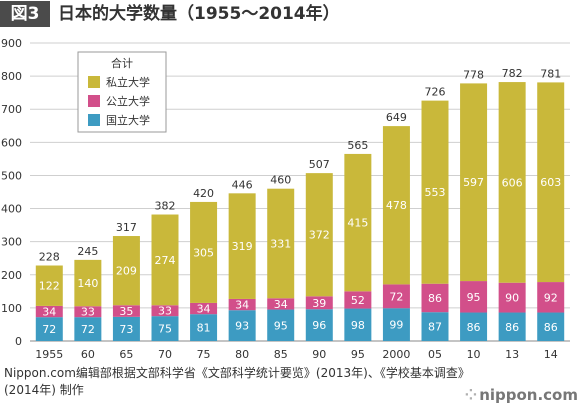 The width and height of the screenshot is (584, 410). Describe the element at coordinates (242, 326) in the screenshot. I see `data-label: 93` at that location.